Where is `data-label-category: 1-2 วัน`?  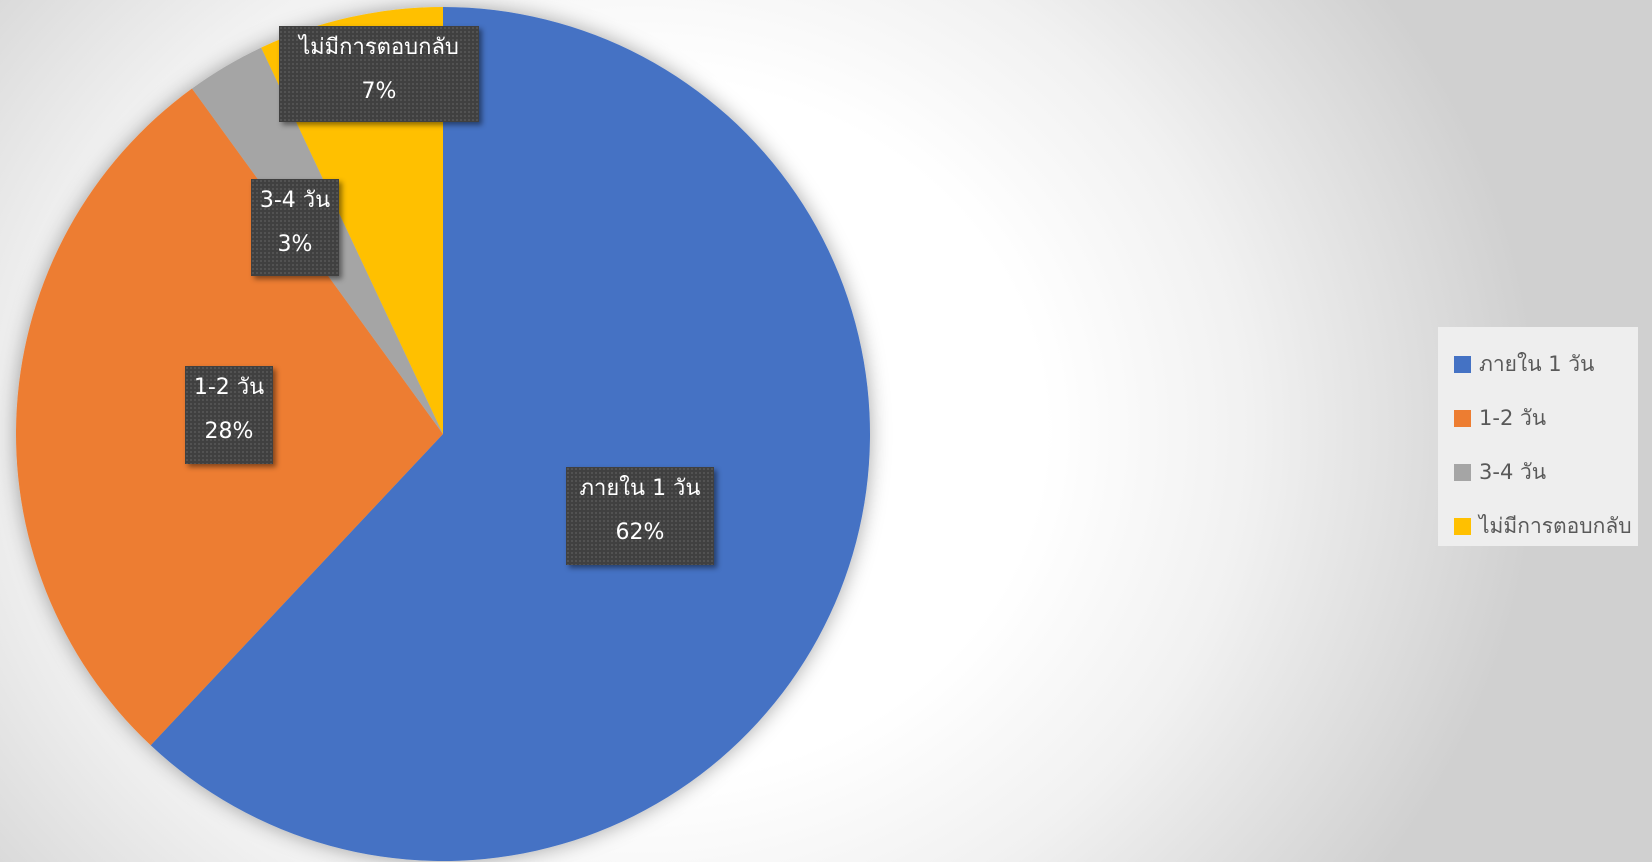
data-label-category: 1-2 วัน is located at coordinates (229, 387).